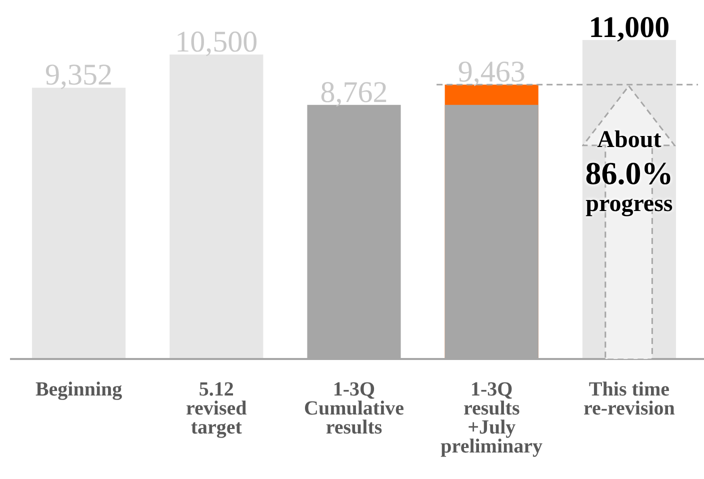 The height and width of the screenshot is (479, 704). What do you see at coordinates (629, 173) in the screenshot?
I see `annotation: About 86.0% progress` at bounding box center [629, 173].